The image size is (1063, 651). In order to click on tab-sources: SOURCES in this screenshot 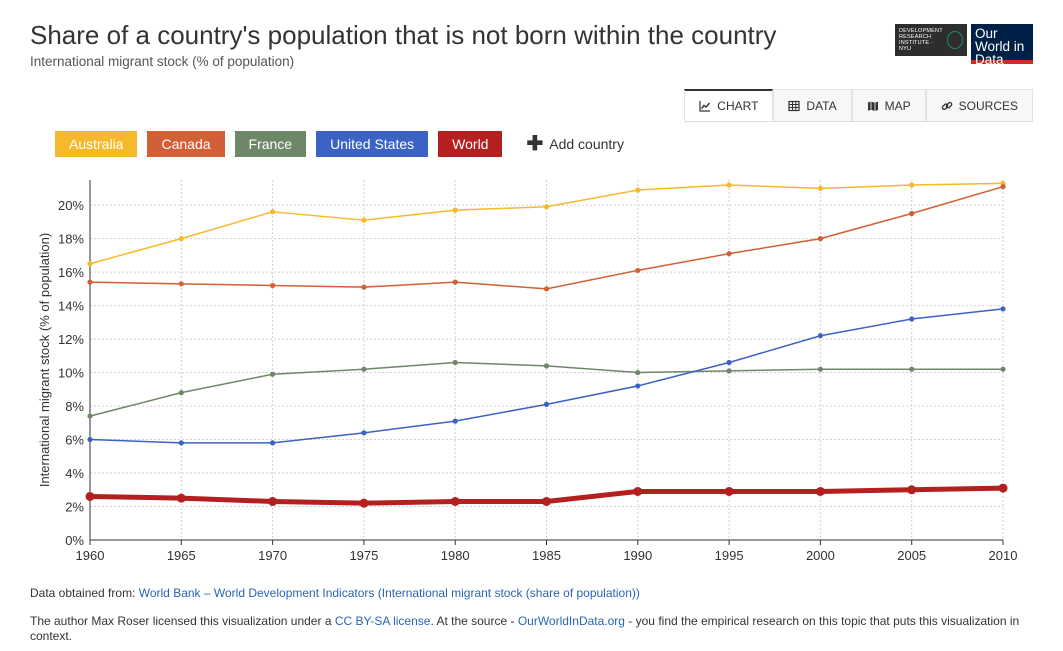, I will do `click(979, 105)`.